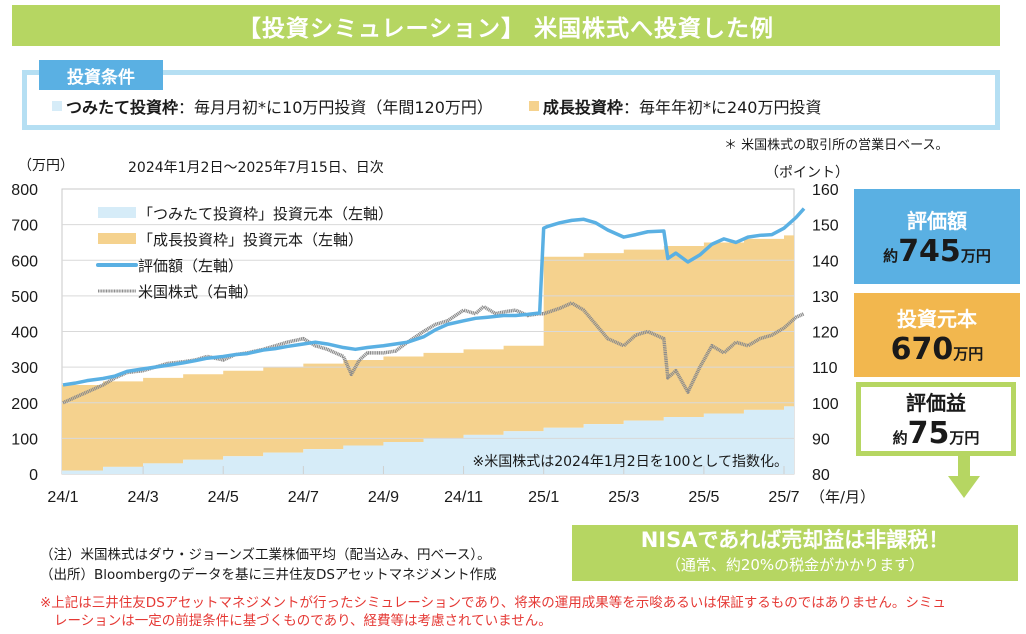 The image size is (1026, 634). Describe the element at coordinates (543, 497) in the screenshot. I see `x-tick-label: 25/1` at that location.